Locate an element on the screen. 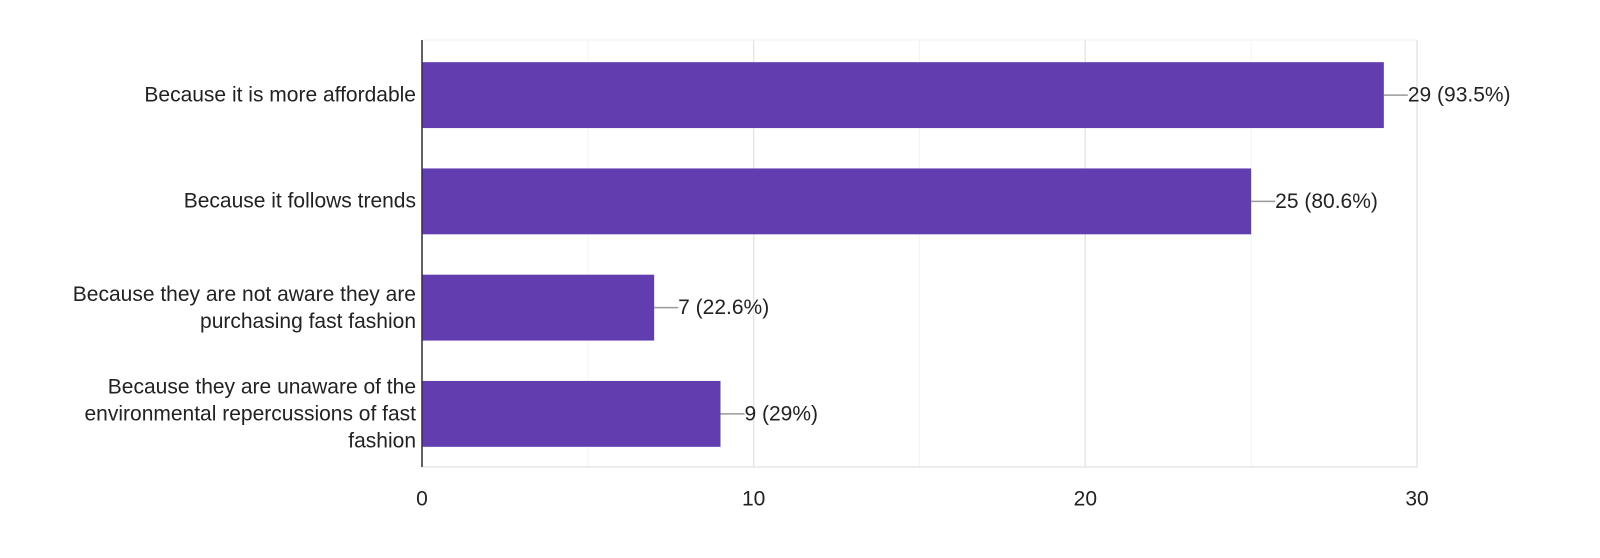 This screenshot has width=1600, height=558. category-label: Because it is more affordable is located at coordinates (280, 95).